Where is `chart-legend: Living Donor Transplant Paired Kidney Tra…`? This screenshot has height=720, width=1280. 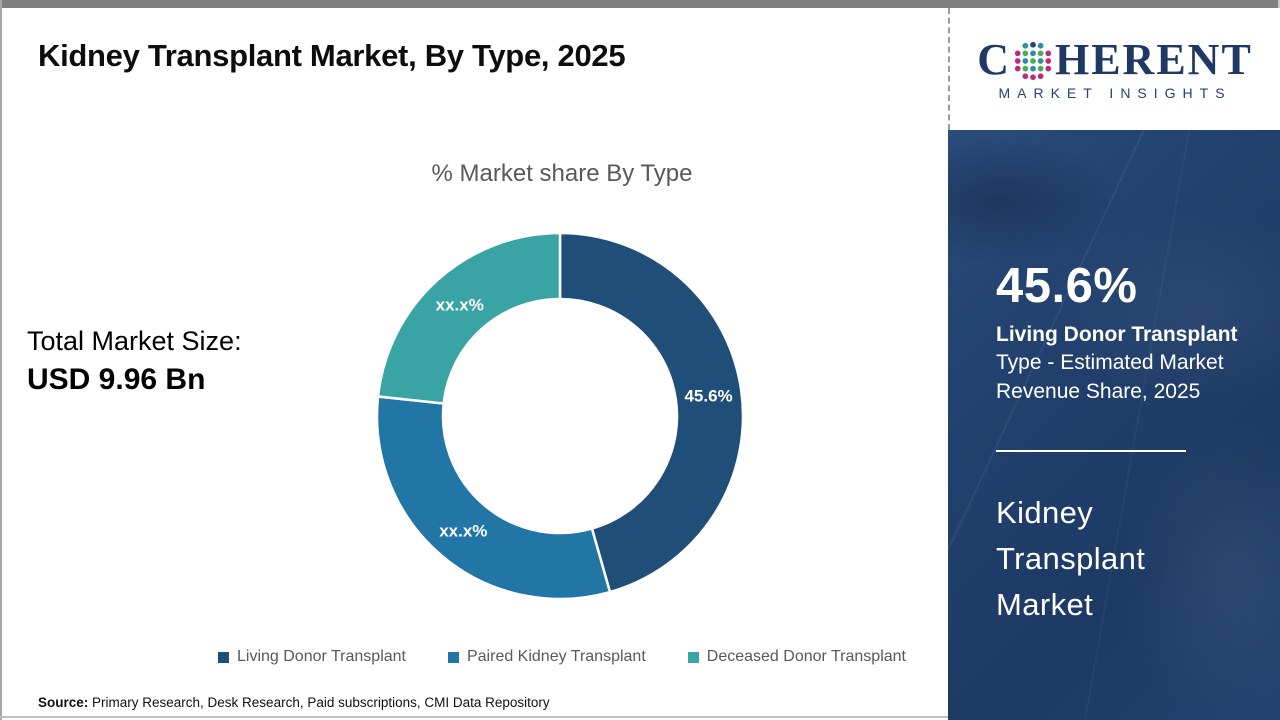 chart-legend: Living Donor Transplant Paired Kidney Tra… is located at coordinates (562, 657).